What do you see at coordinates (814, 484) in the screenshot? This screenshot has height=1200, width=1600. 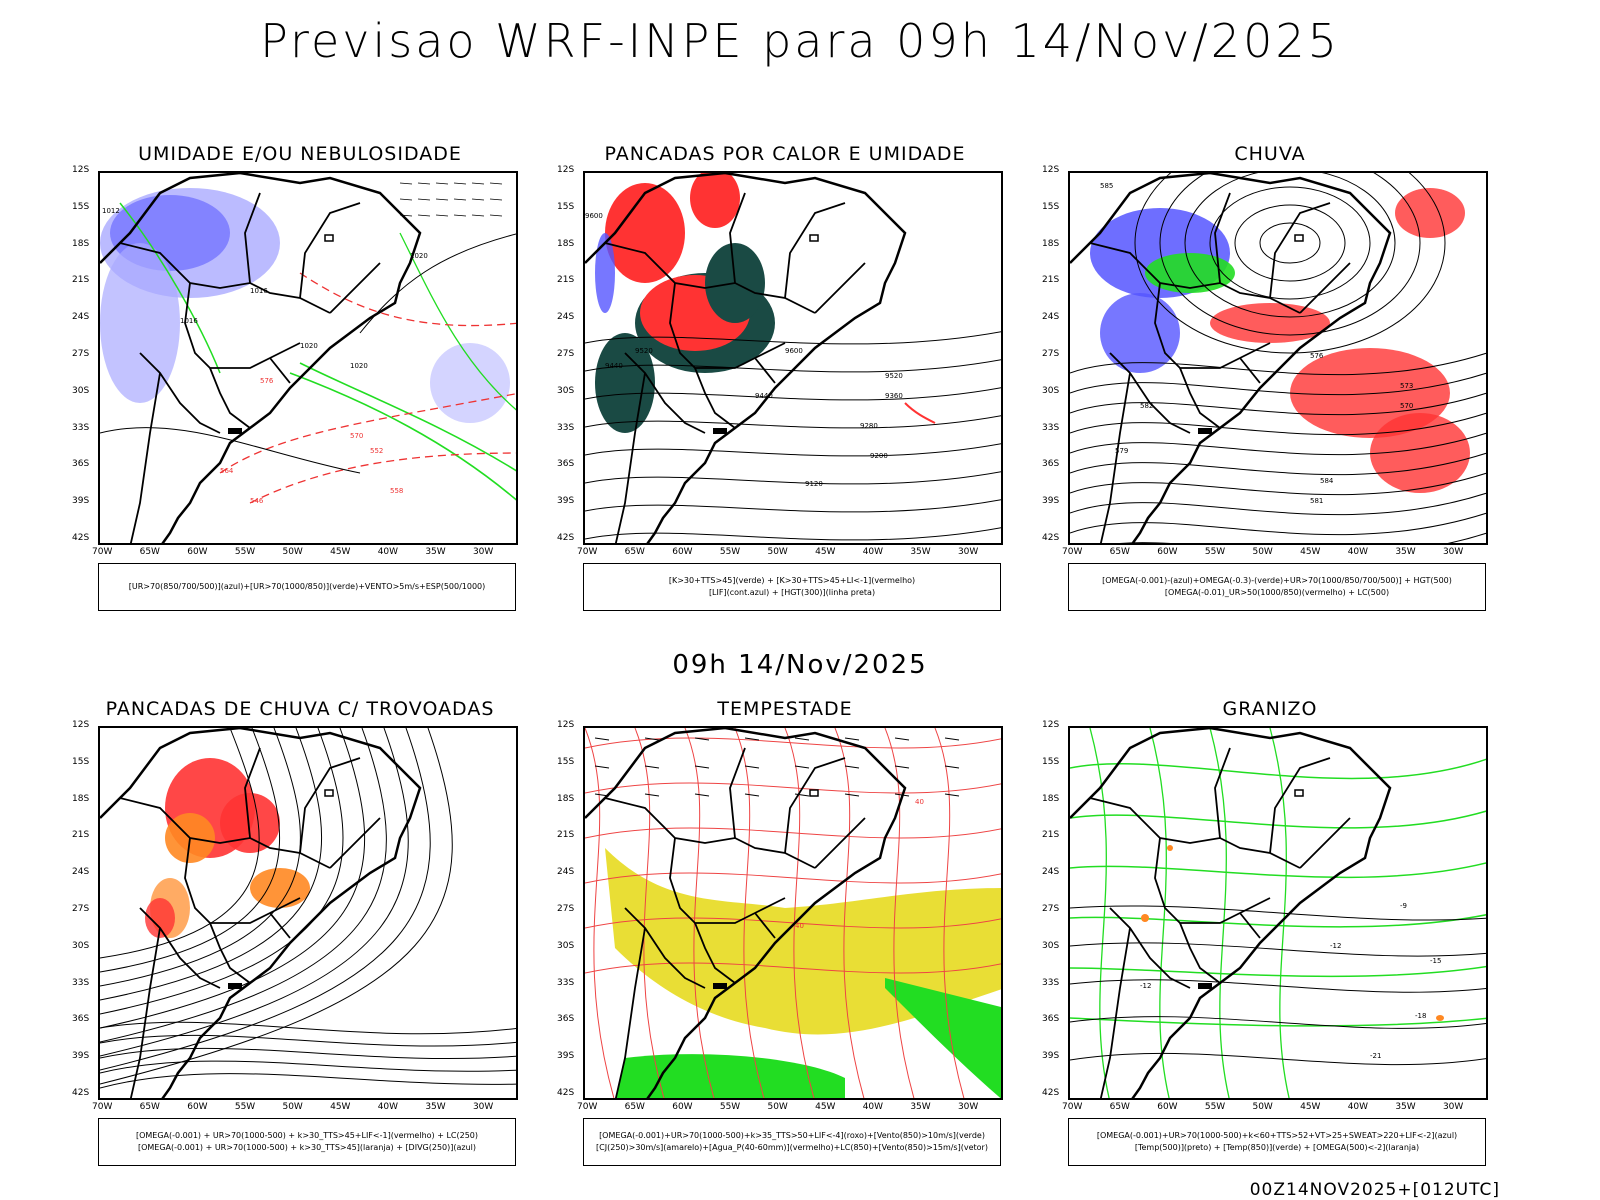 I see `svg-text: 9120` at bounding box center [814, 484].